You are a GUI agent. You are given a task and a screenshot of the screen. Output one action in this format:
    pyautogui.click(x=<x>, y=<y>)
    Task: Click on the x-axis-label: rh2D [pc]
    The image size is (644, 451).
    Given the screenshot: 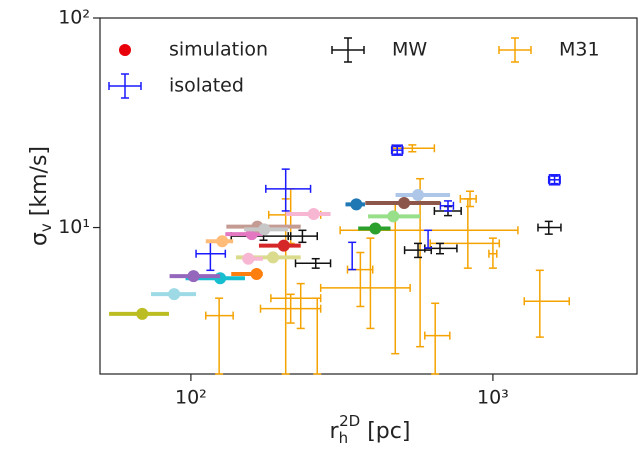 What is the action you would take?
    pyautogui.click(x=370, y=429)
    